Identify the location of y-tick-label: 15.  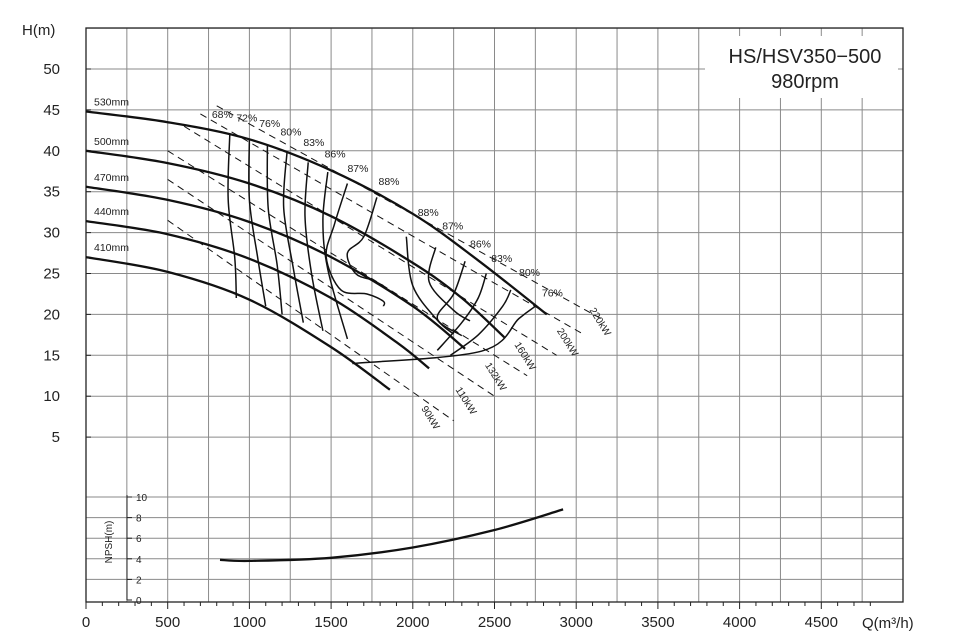
(51, 355).